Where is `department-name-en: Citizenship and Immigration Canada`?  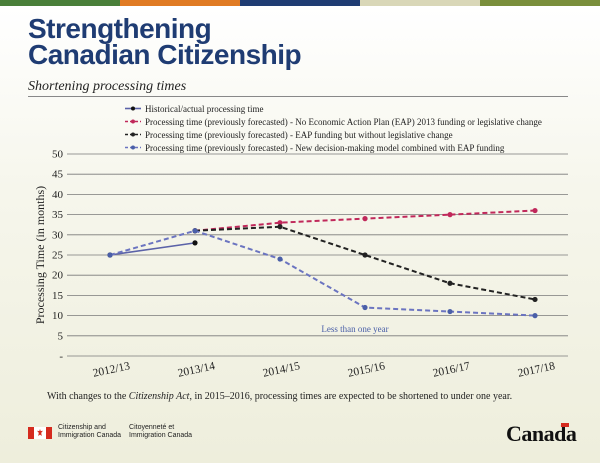
department-name-en: Citizenship and Immigration Canada is located at coordinates (89, 432).